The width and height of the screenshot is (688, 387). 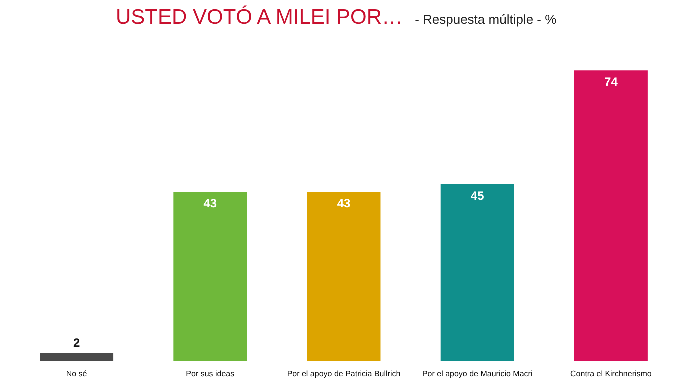 I want to click on data-label: 2, so click(x=76, y=343).